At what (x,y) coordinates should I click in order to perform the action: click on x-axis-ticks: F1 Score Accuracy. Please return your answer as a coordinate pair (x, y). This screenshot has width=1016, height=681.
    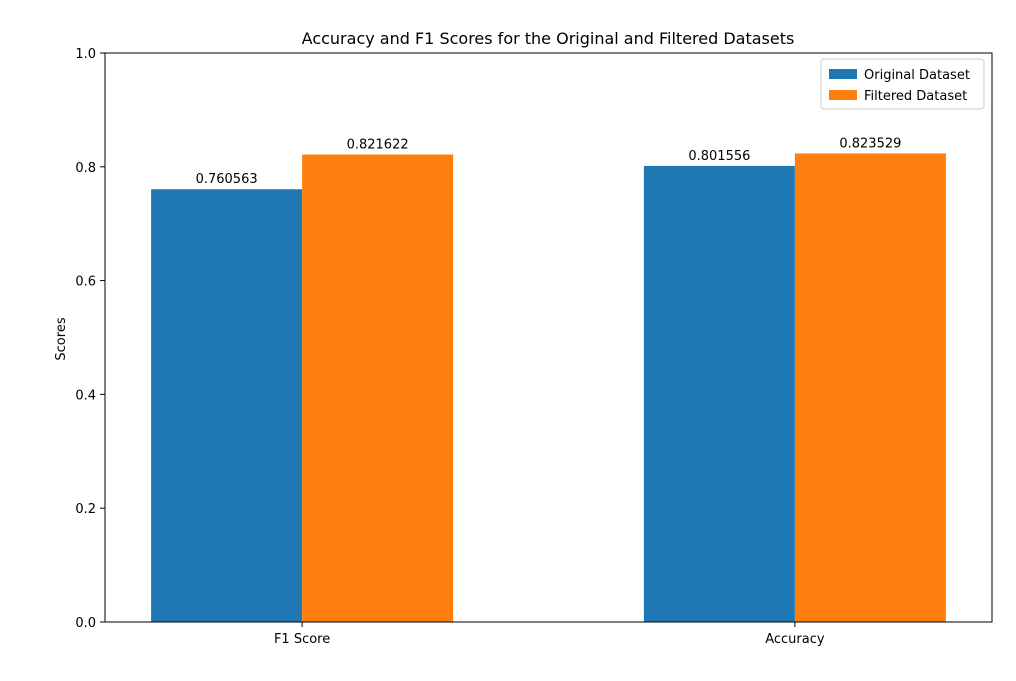
    Looking at the image, I should click on (549, 634).